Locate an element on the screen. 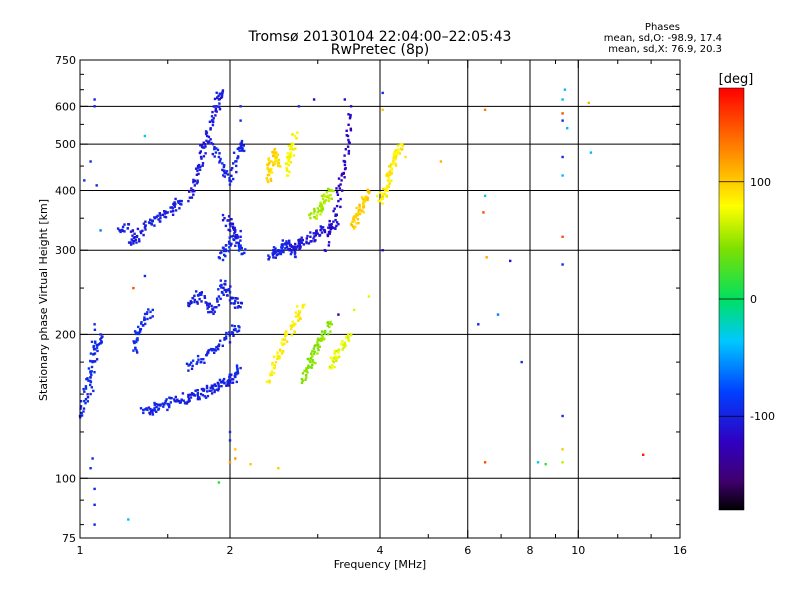  x-tick-label: 4 is located at coordinates (380, 550).